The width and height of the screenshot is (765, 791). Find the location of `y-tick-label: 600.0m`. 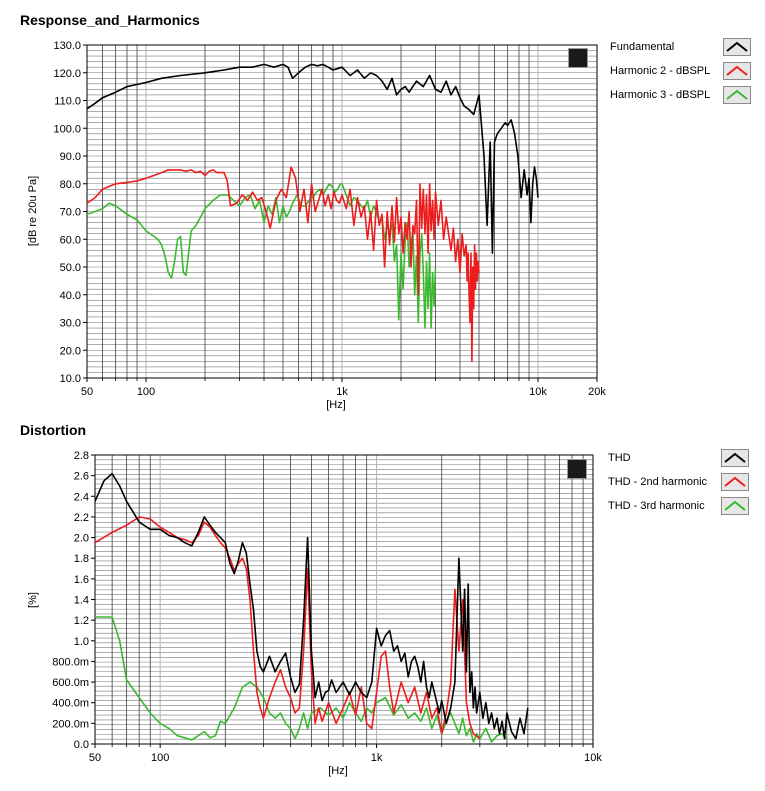

y-tick-label: 600.0m is located at coordinates (70, 683).